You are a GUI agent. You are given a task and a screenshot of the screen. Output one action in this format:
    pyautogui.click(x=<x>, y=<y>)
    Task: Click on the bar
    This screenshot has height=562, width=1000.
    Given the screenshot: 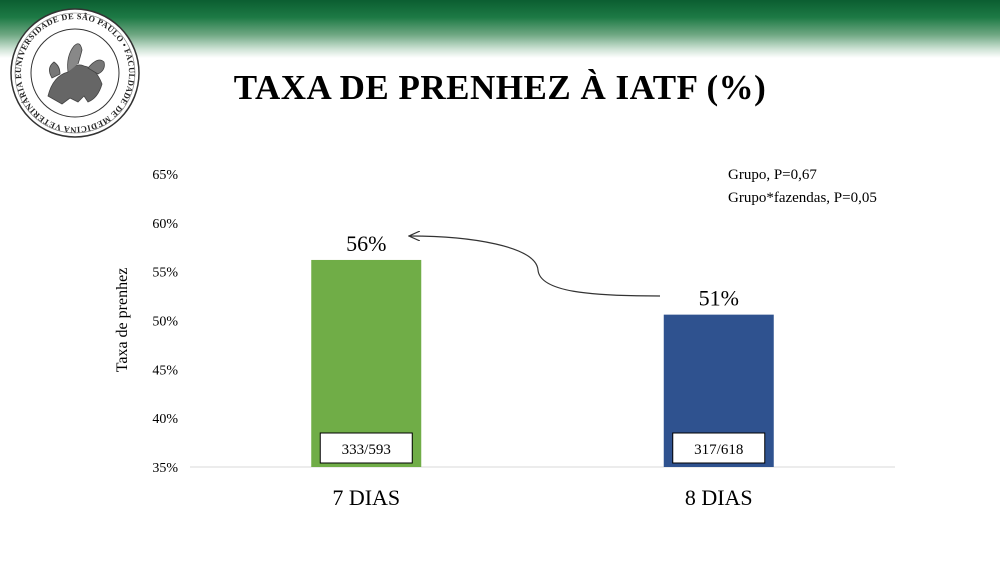 What is the action you would take?
    pyautogui.click(x=366, y=363)
    